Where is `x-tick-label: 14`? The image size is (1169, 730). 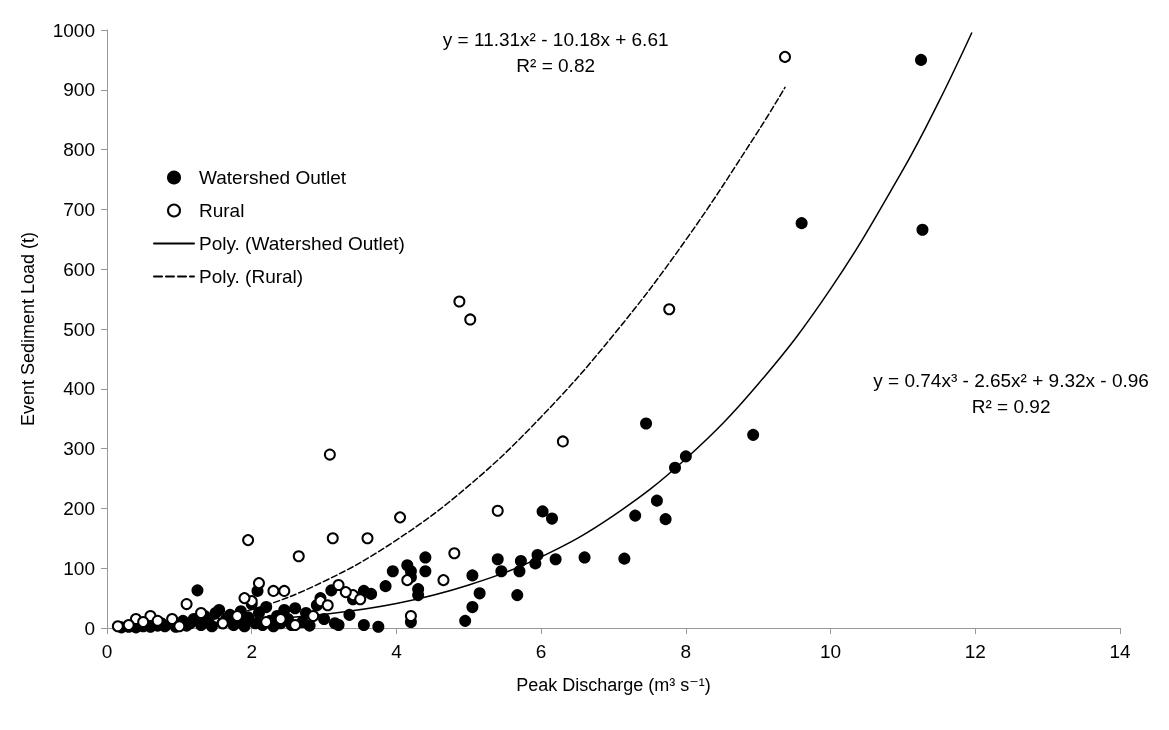
x-tick-label: 14 is located at coordinates (1120, 651).